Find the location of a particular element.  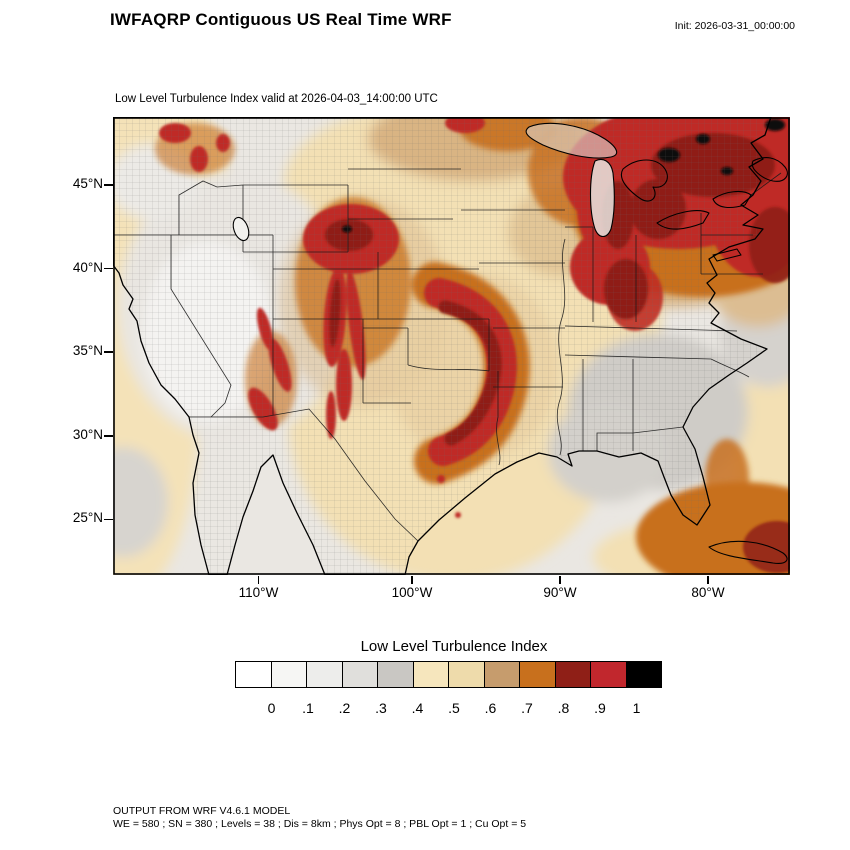

lat-tick-label: 45°N is located at coordinates (87, 183).